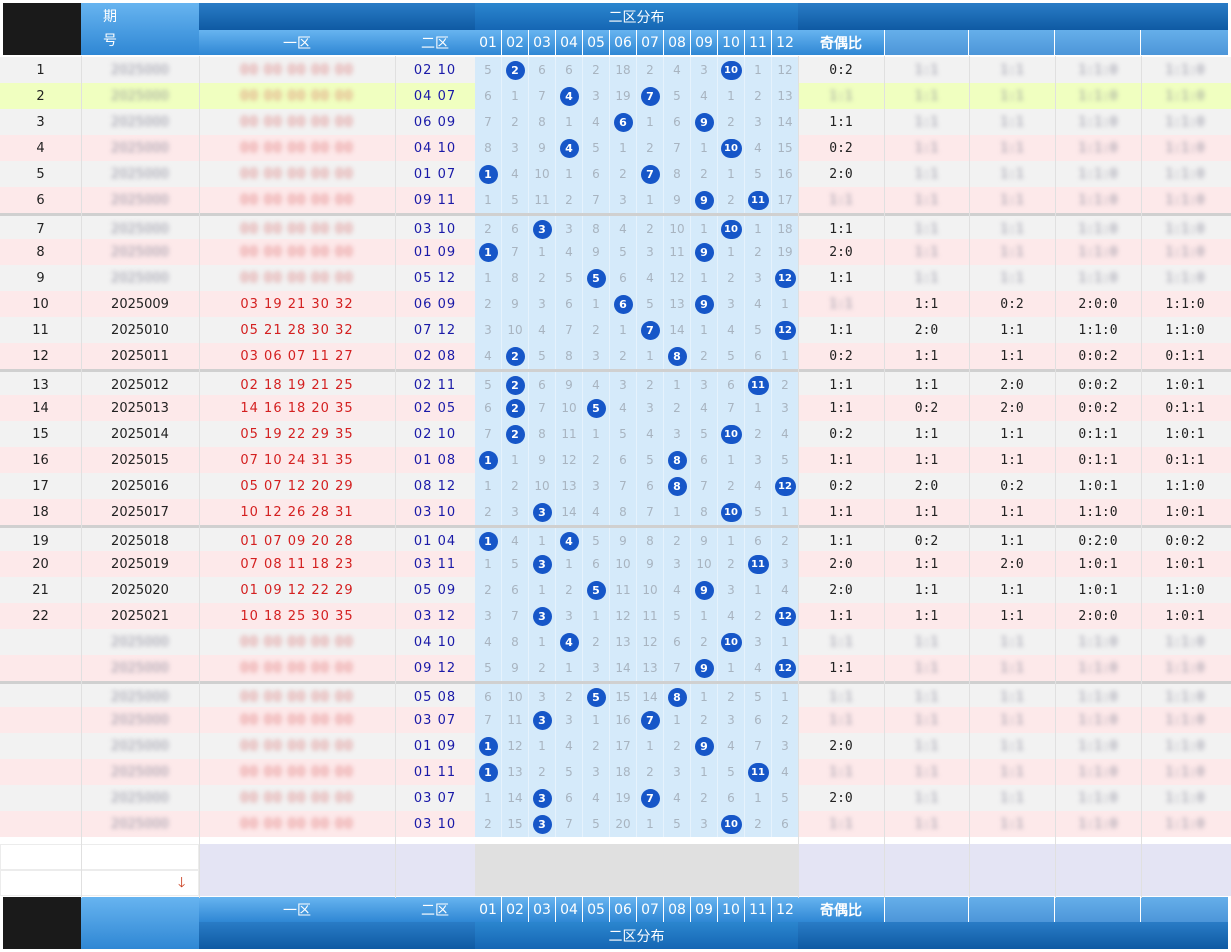  Describe the element at coordinates (926, 909) in the screenshot. I see `footer-col-a` at that location.